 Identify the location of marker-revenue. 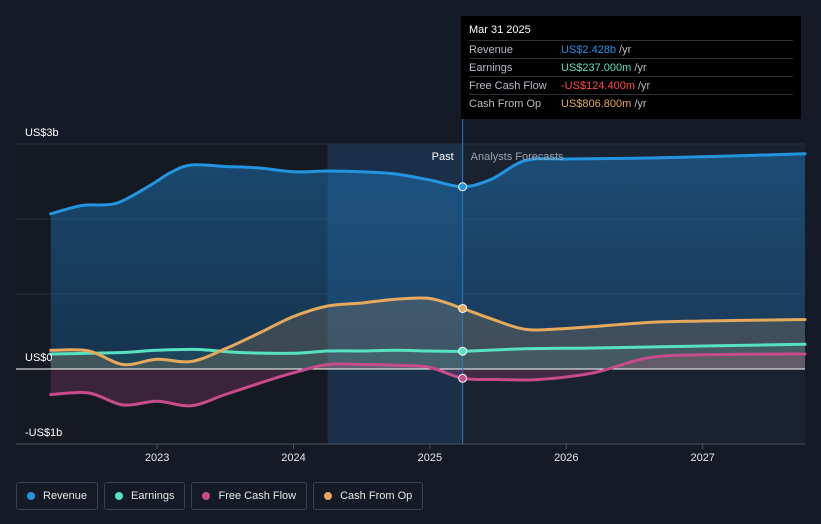
(463, 187).